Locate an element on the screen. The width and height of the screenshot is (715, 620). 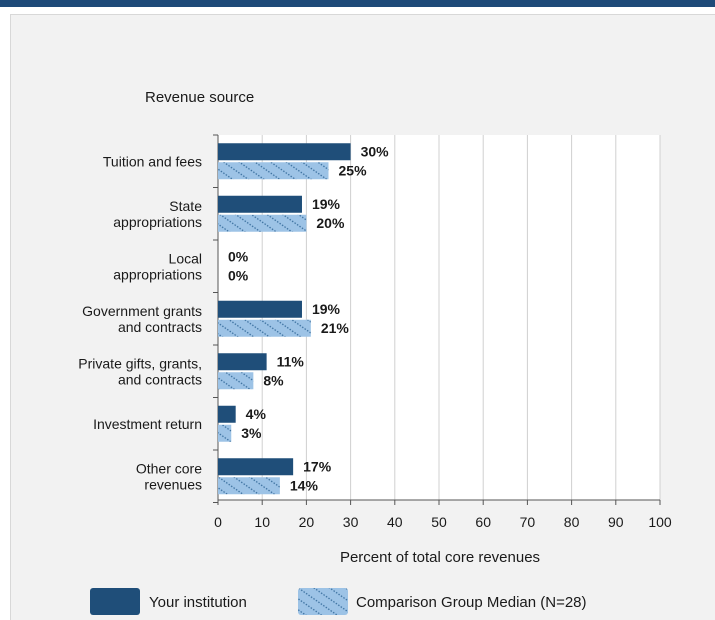
category-label: Other core is located at coordinates (169, 468).